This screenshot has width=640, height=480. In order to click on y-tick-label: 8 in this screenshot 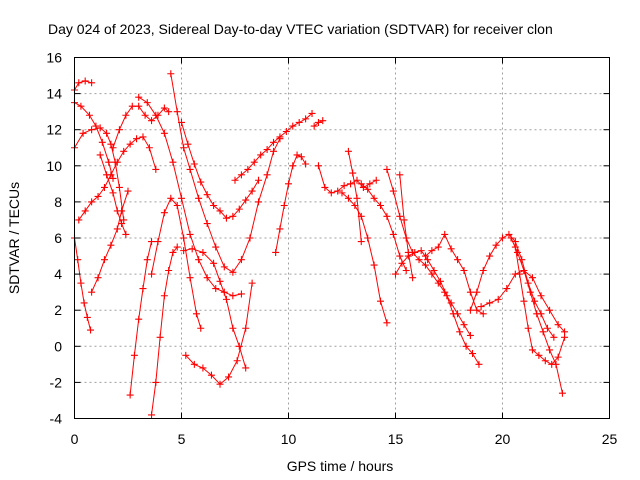, I will do `click(58, 202)`.